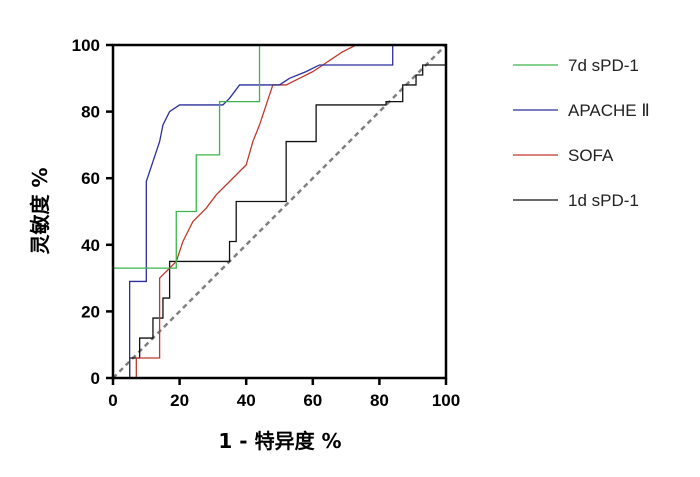 The height and width of the screenshot is (477, 700). I want to click on y-tick-label: 40, so click(90, 245).